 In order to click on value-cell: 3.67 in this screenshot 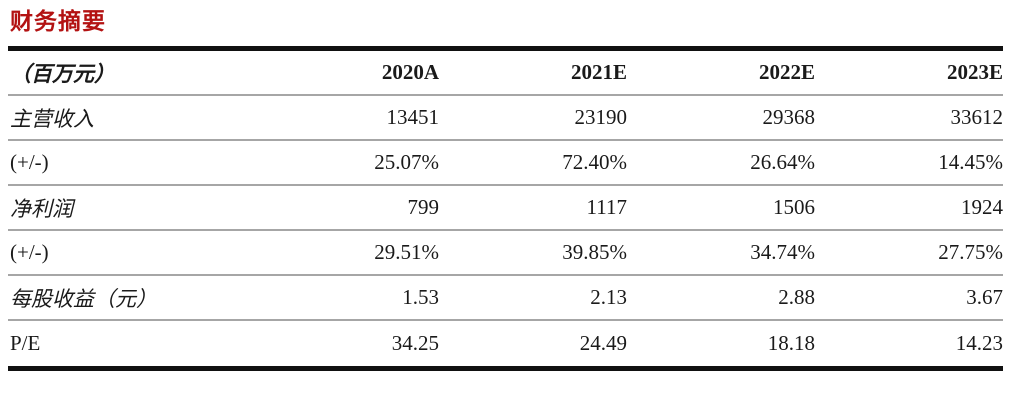, I will do `click(984, 297)`.